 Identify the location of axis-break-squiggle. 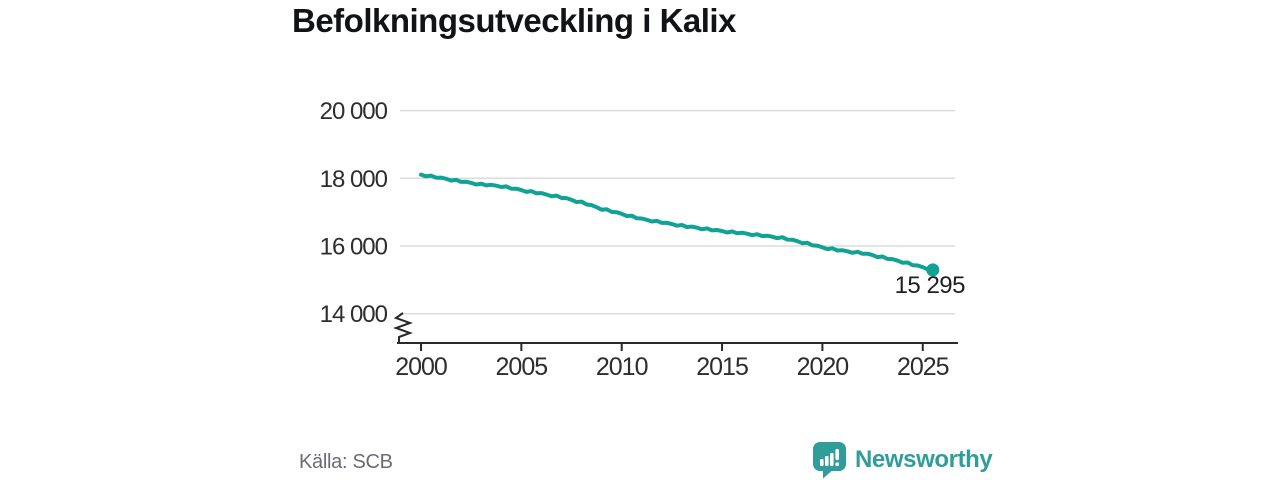
(403, 327).